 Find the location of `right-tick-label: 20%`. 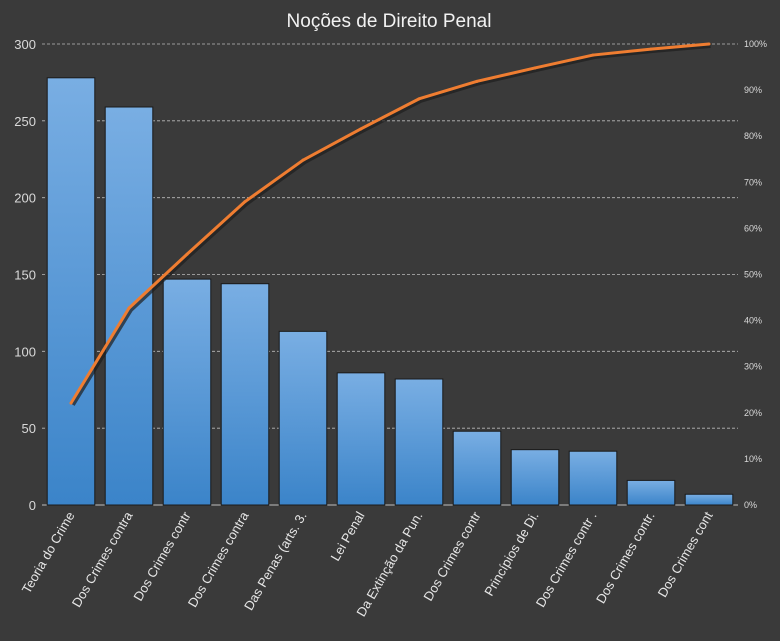

right-tick-label: 20% is located at coordinates (753, 413).